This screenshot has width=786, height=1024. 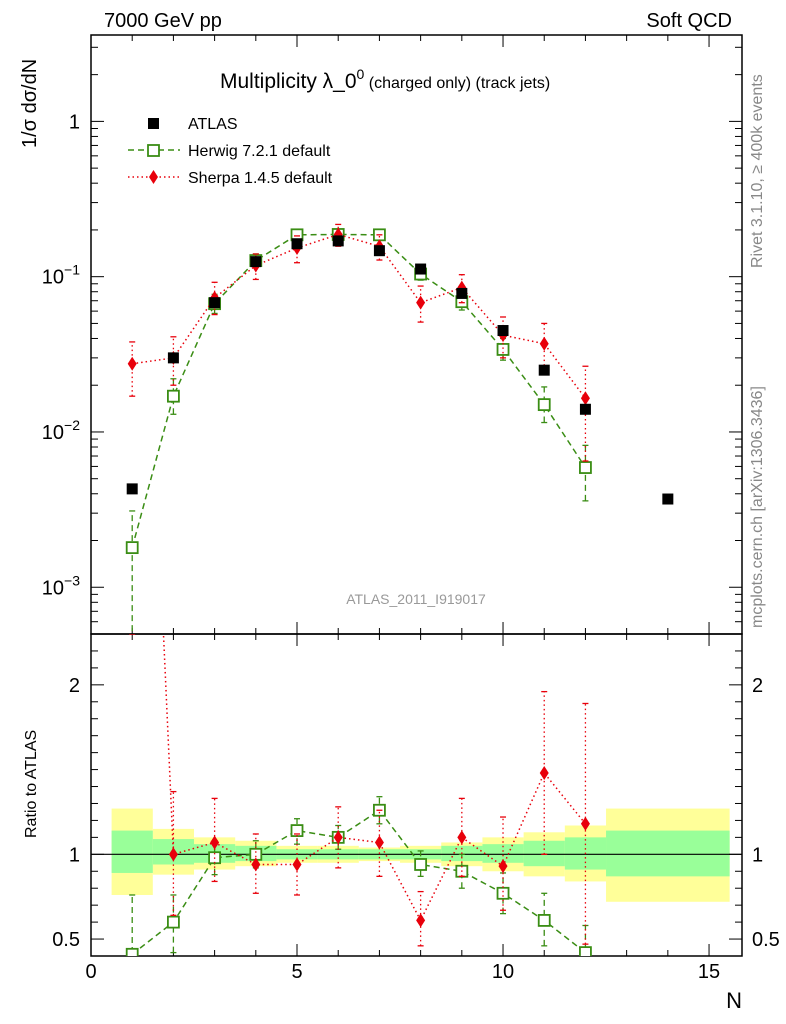 What do you see at coordinates (153, 177) in the screenshot?
I see `legend-marker-sherpa` at bounding box center [153, 177].